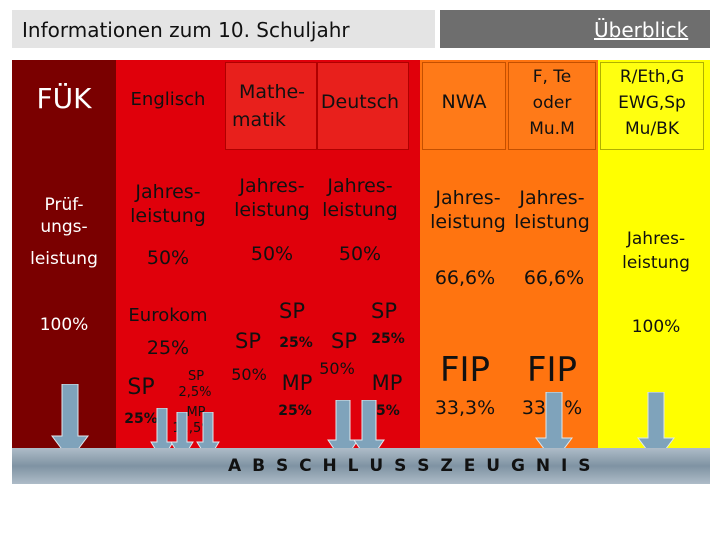 The width and height of the screenshot is (720, 540). What do you see at coordinates (552, 370) in the screenshot?
I see `fte-fip: FIP` at bounding box center [552, 370].